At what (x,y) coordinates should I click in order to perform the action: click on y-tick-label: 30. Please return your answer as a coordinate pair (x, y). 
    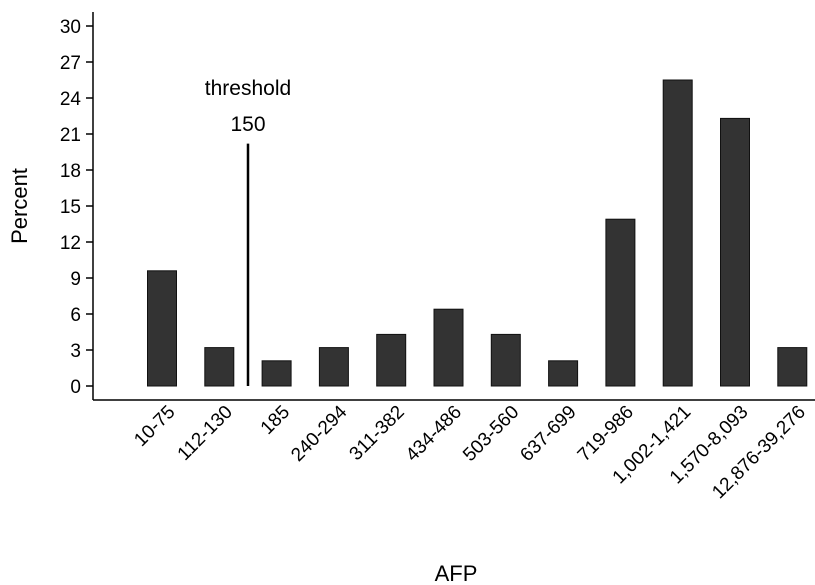
    Looking at the image, I should click on (70, 27).